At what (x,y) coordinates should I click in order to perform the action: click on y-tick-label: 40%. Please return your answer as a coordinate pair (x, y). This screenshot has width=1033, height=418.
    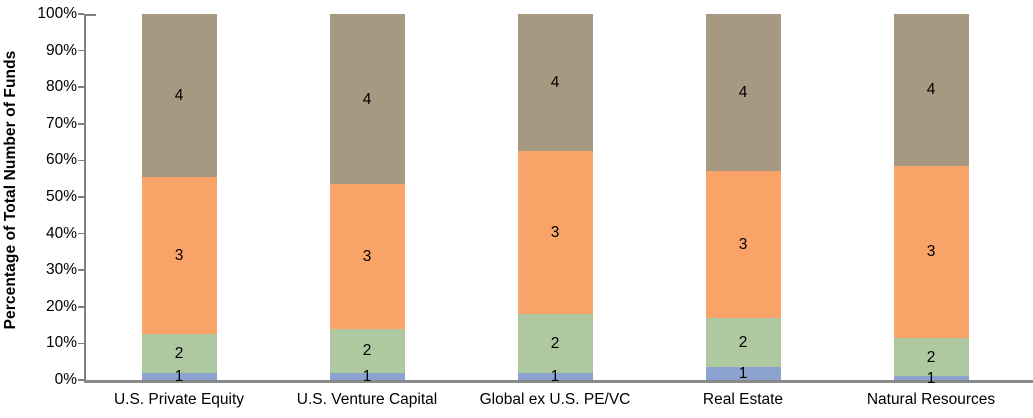
    Looking at the image, I should click on (61, 233).